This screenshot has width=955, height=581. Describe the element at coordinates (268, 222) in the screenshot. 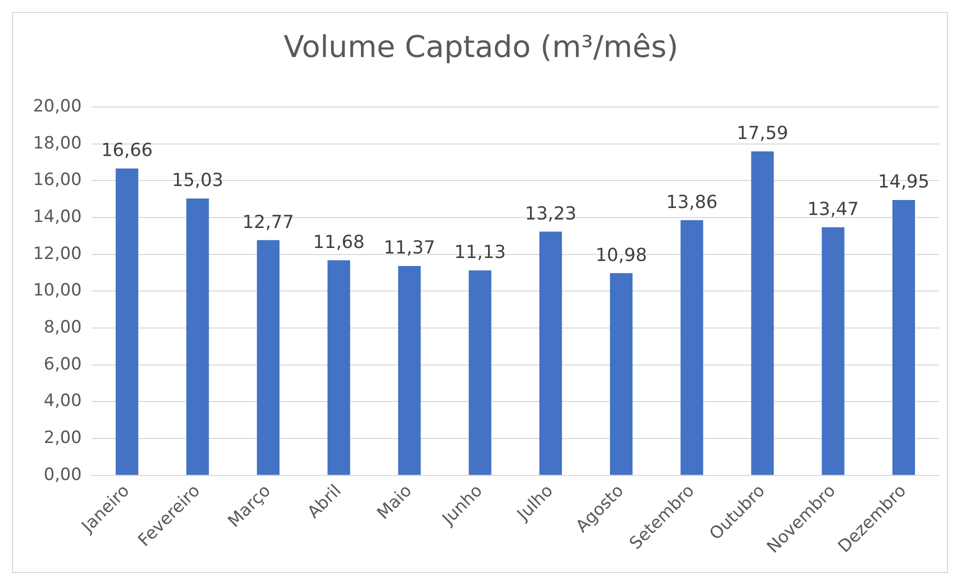

I see `data-label: 12,77` at that location.